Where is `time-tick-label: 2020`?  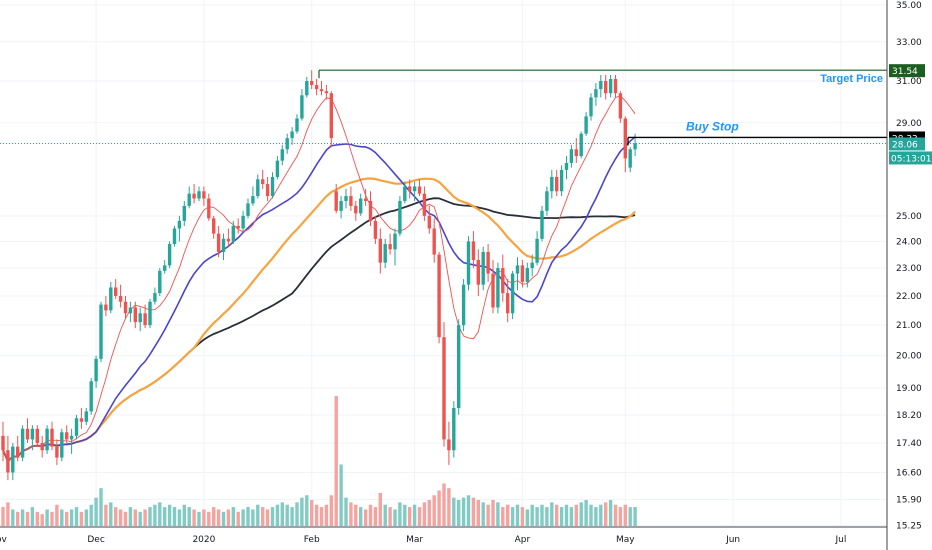
time-tick-label: 2020 is located at coordinates (203, 540).